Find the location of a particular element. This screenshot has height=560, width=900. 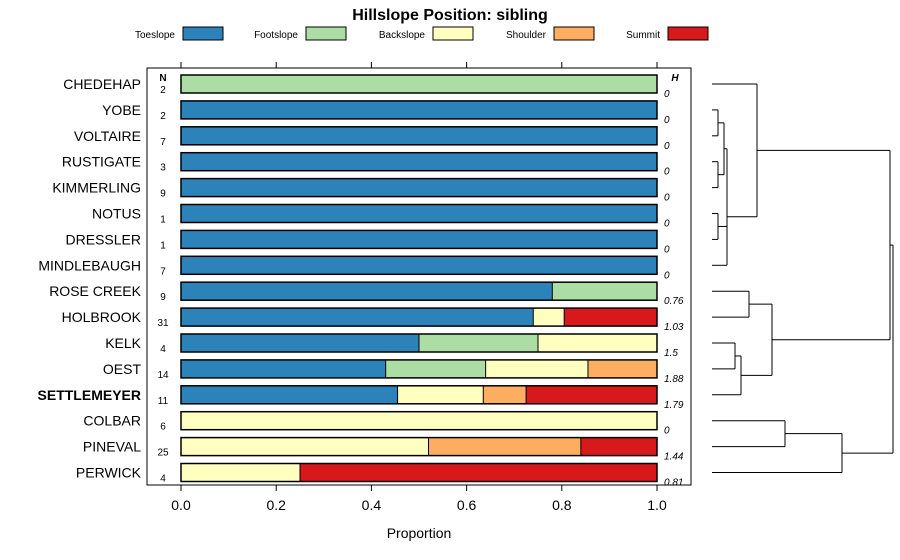

h-value: 1.79 is located at coordinates (674, 405).